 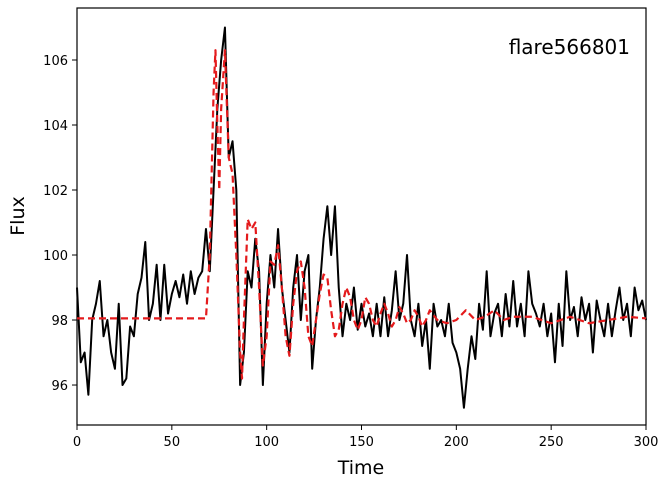 What do you see at coordinates (551, 442) in the screenshot?
I see `x-tick-label: 250` at bounding box center [551, 442].